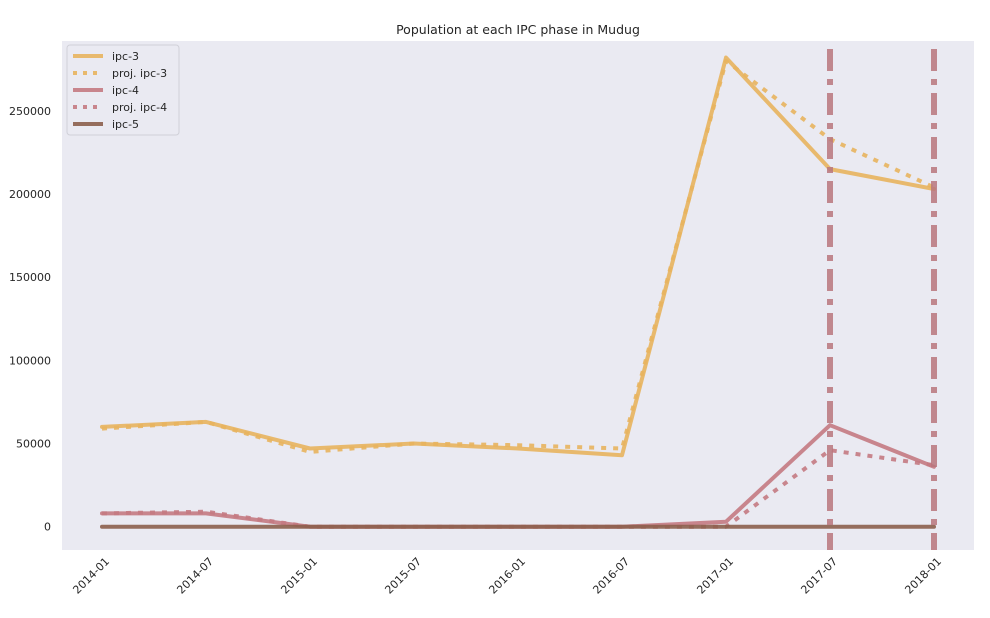 This screenshot has width=990, height=618. I want to click on legend-label-ipc-5: ipc-5, so click(125, 124).